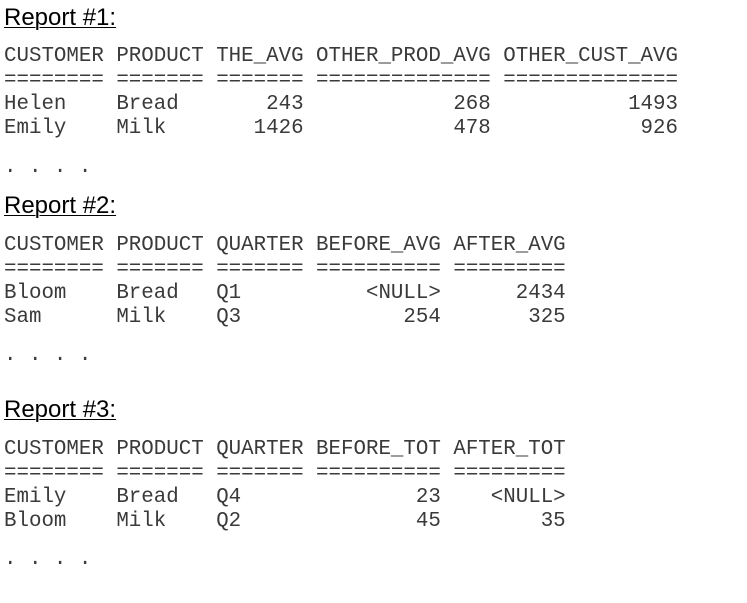 Image resolution: width=747 pixels, height=603 pixels. I want to click on table-cell: 243, so click(260, 104).